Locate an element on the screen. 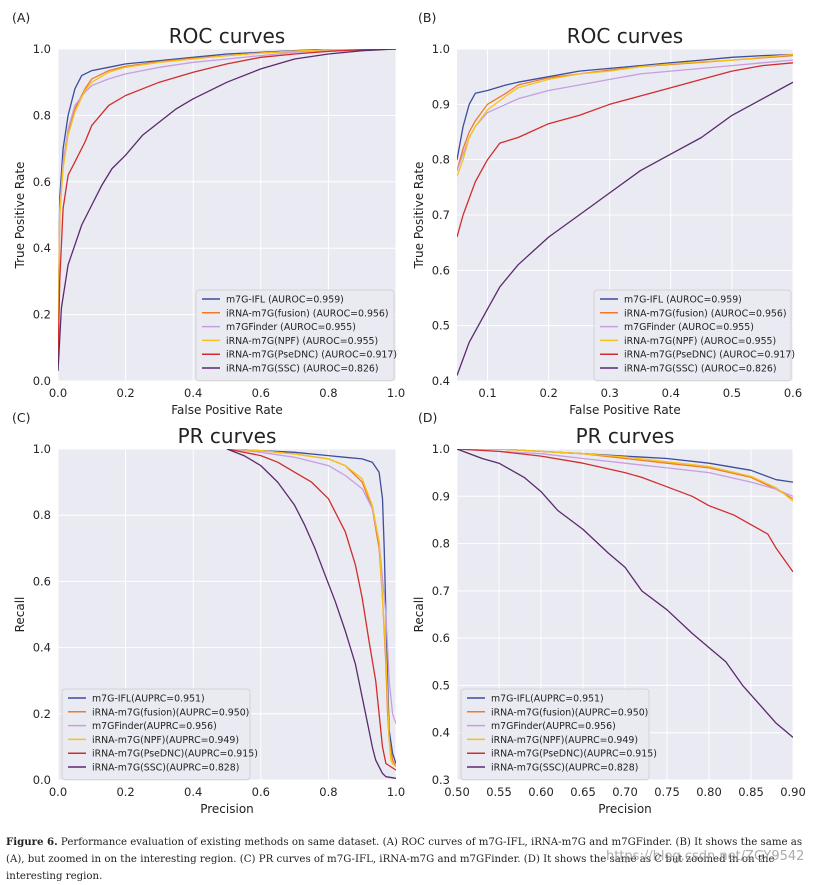  x-tick-label: 0.1 is located at coordinates (487, 393).